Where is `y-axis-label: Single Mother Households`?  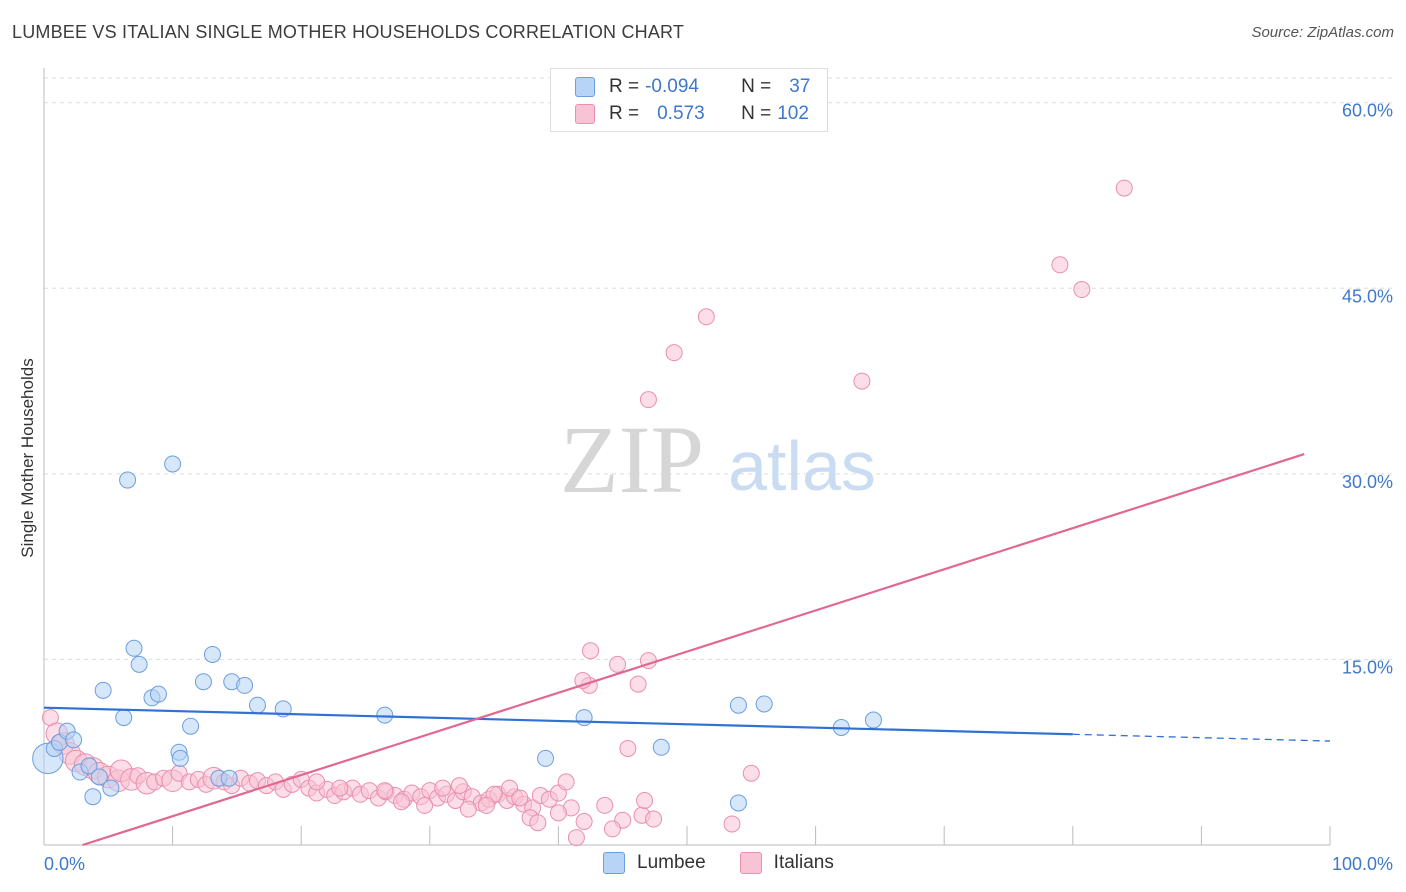
y-axis-label: Single Mother Households is located at coordinates (27, 458).